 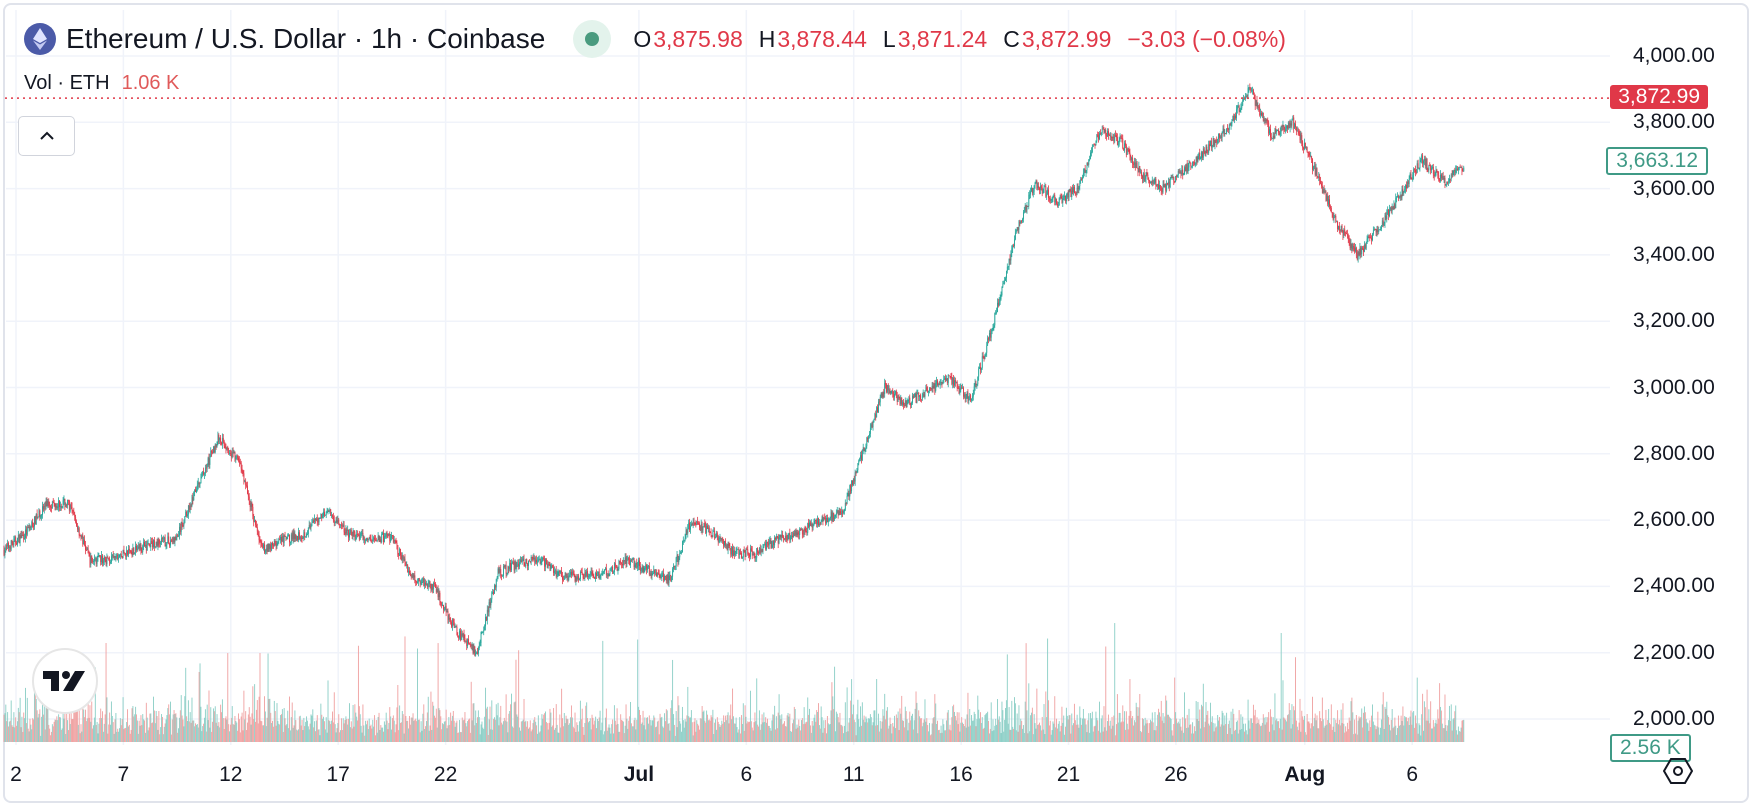 What do you see at coordinates (306, 38) in the screenshot?
I see `symbol-title: Ethereum / U.S. Dollar · 1h · Coinbase` at bounding box center [306, 38].